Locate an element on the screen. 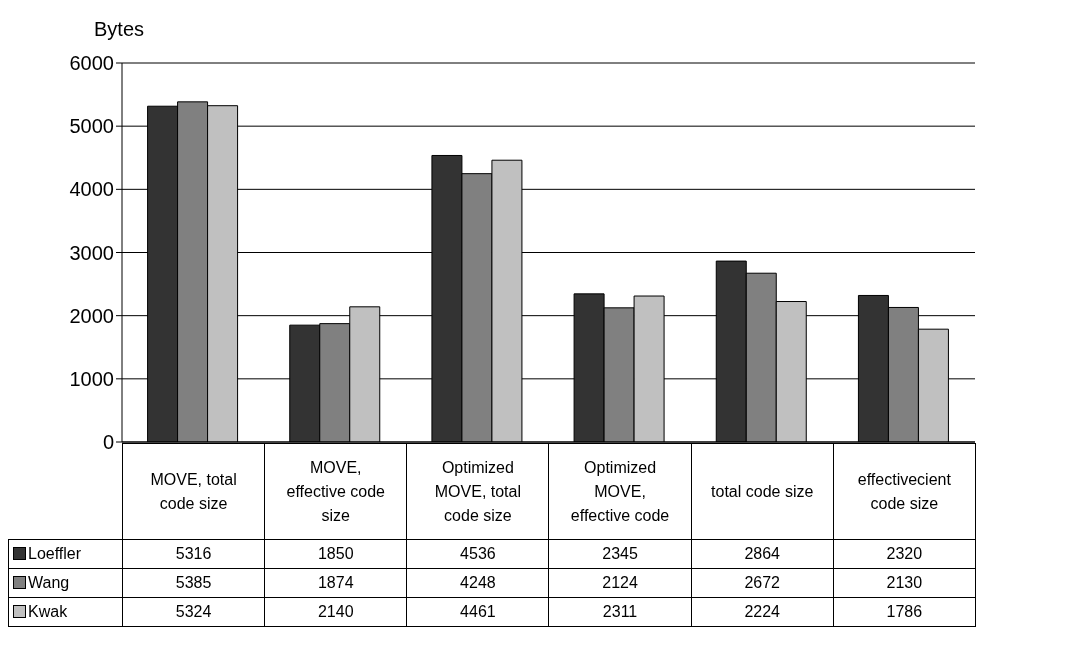 The height and width of the screenshot is (664, 1077). x-tick-label: MOVE, effective code size is located at coordinates (335, 491).